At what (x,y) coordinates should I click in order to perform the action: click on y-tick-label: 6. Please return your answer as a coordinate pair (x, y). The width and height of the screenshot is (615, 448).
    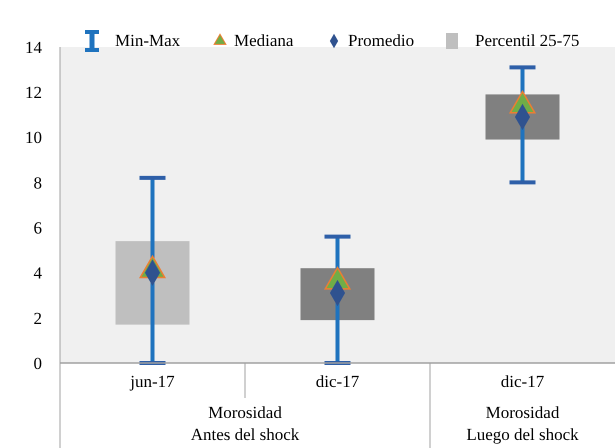
    Looking at the image, I should click on (38, 228).